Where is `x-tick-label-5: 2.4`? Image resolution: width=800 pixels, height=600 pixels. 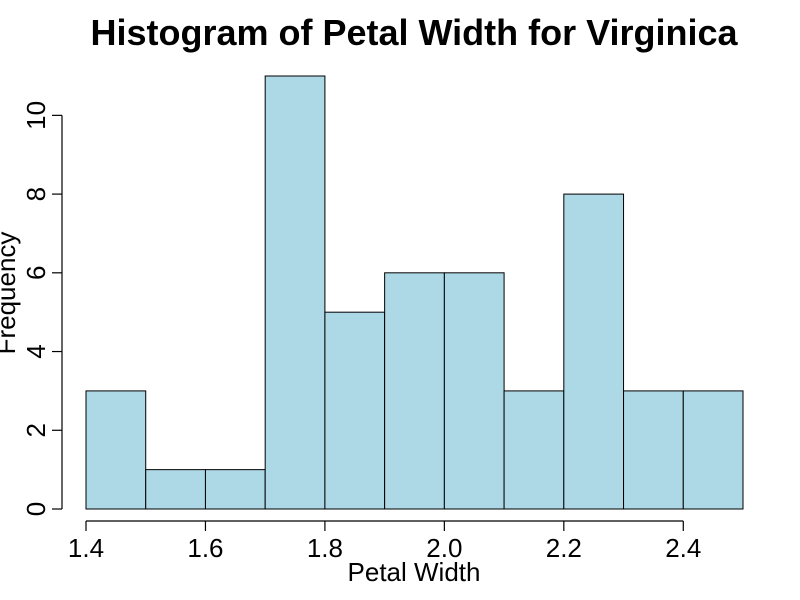
x-tick-label-5: 2.4 is located at coordinates (683, 548).